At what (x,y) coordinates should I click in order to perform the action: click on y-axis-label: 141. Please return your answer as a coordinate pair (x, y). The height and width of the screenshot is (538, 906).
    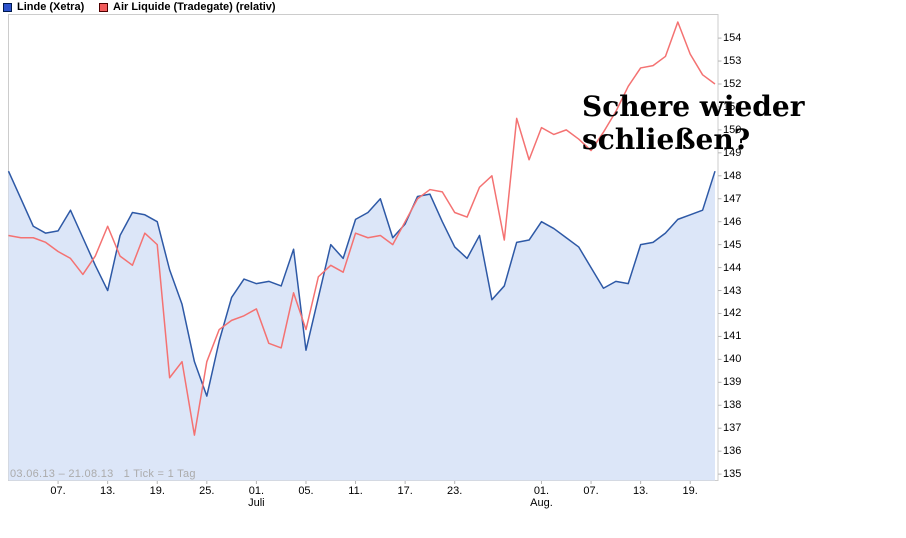
    Looking at the image, I should click on (732, 336).